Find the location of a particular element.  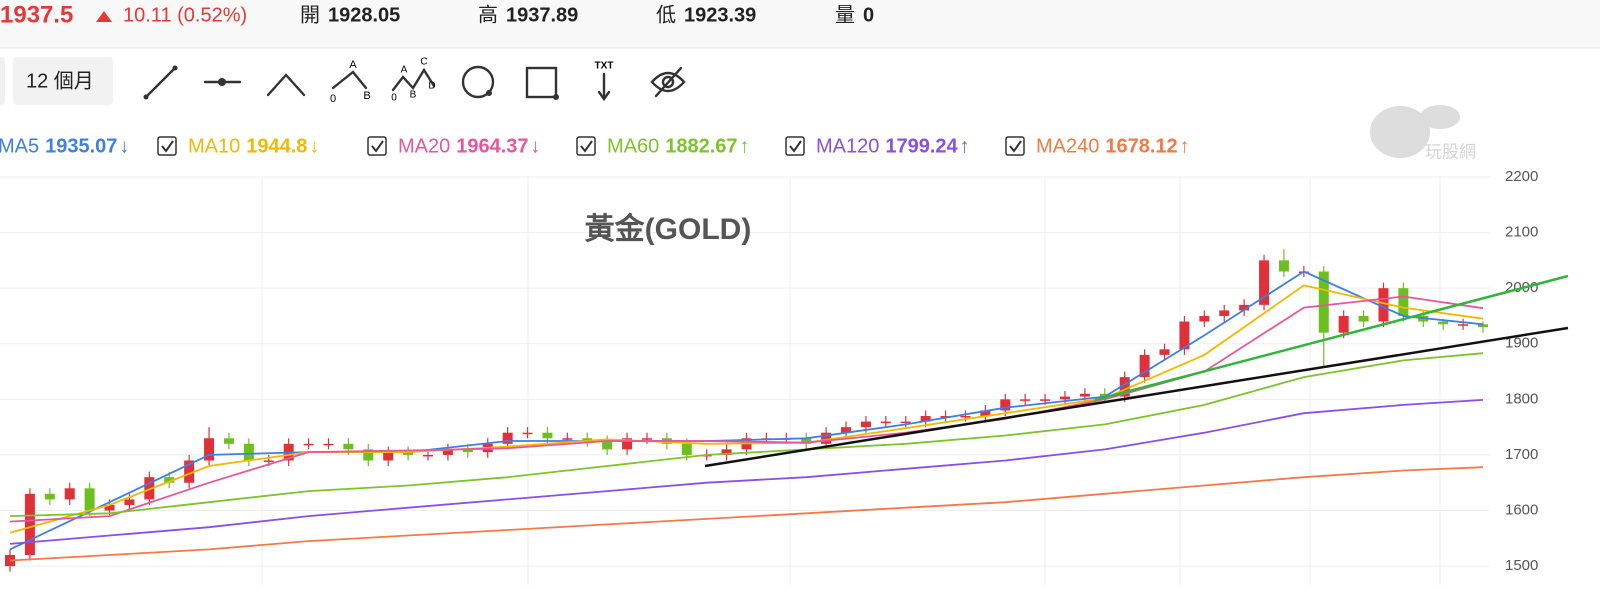

icon-text: C is located at coordinates (423, 62).